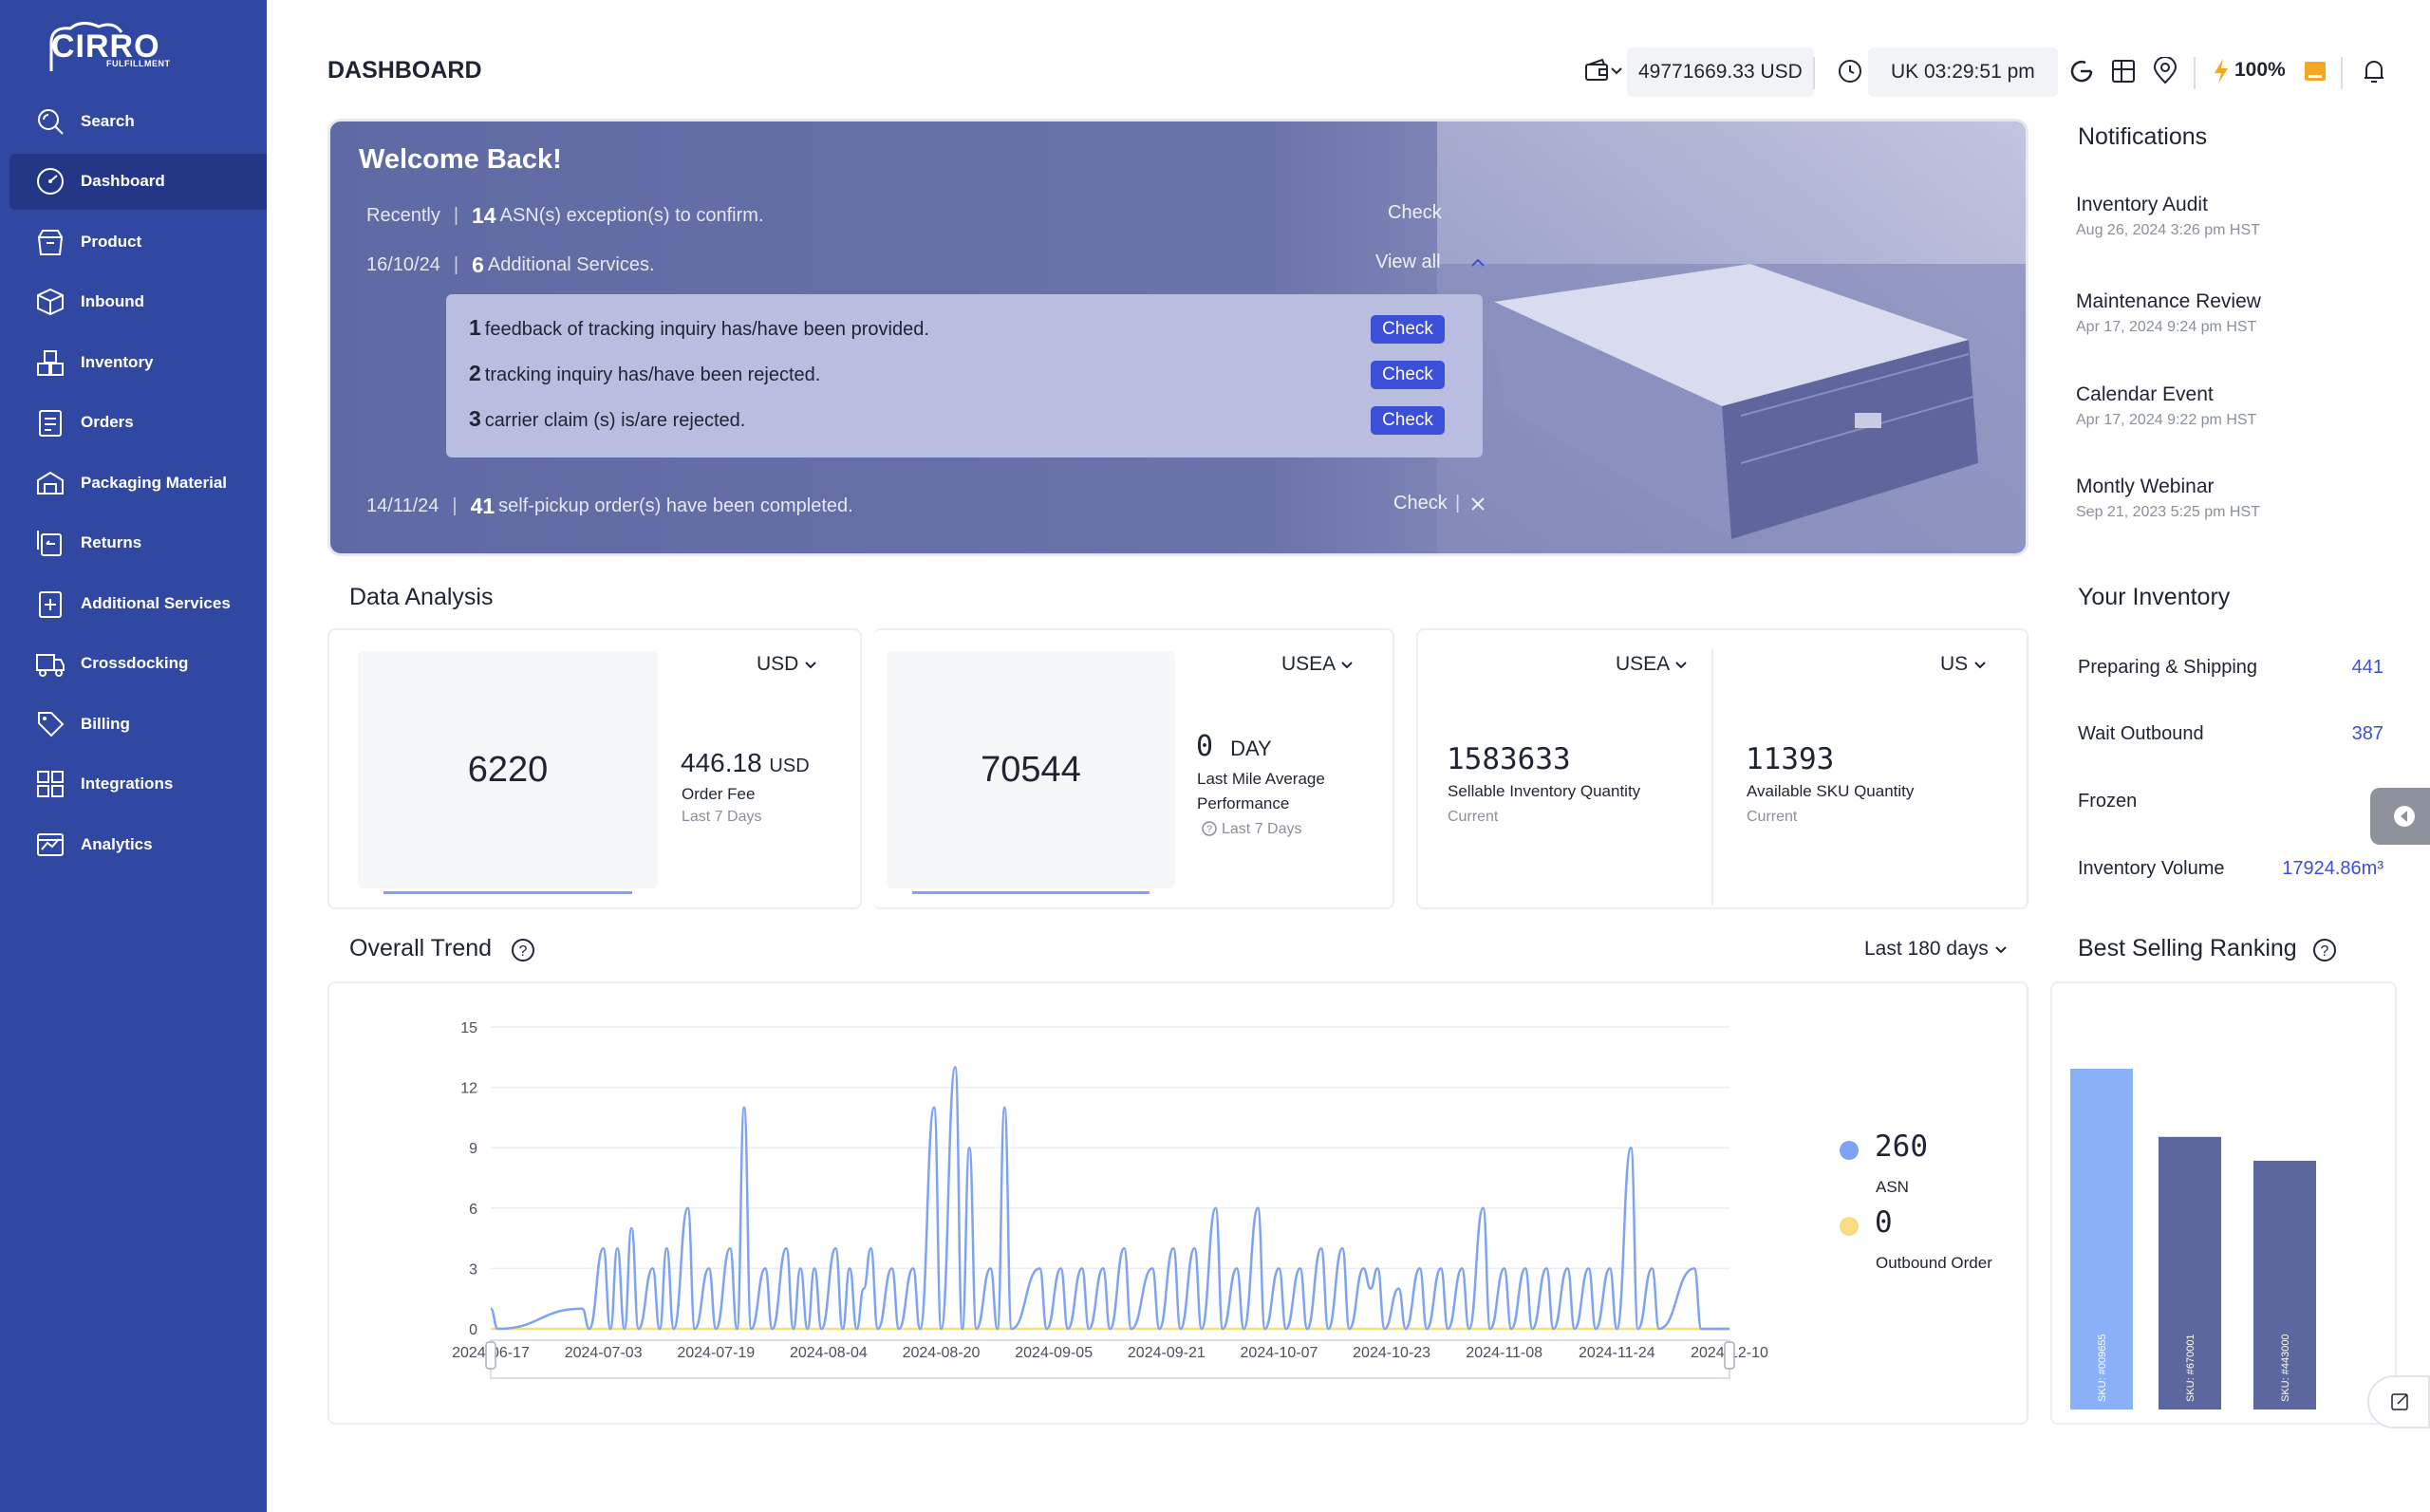 The width and height of the screenshot is (2430, 1512). Describe the element at coordinates (1791, 759) in the screenshot. I see `available-sku-value: 11393` at that location.